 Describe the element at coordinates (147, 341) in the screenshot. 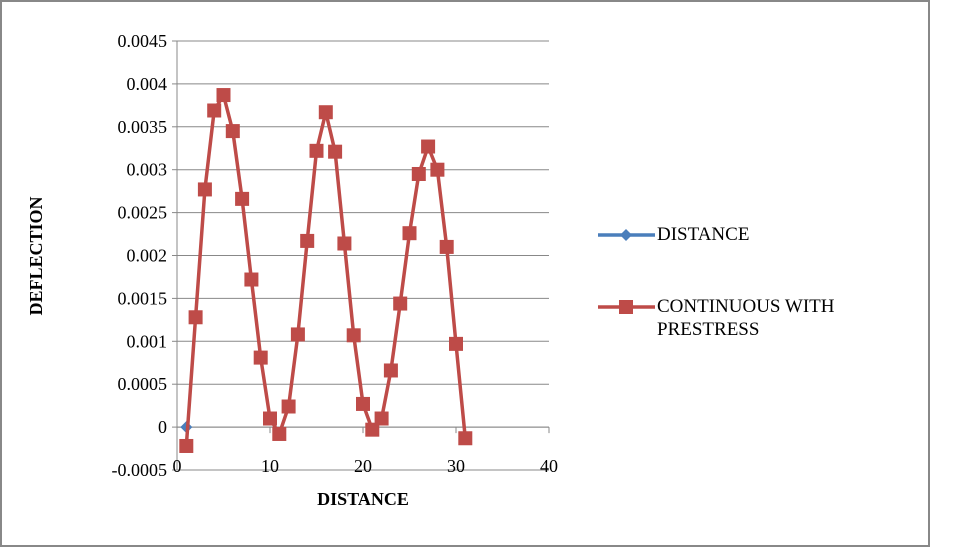

I see `y-tick-label: 0.001` at that location.